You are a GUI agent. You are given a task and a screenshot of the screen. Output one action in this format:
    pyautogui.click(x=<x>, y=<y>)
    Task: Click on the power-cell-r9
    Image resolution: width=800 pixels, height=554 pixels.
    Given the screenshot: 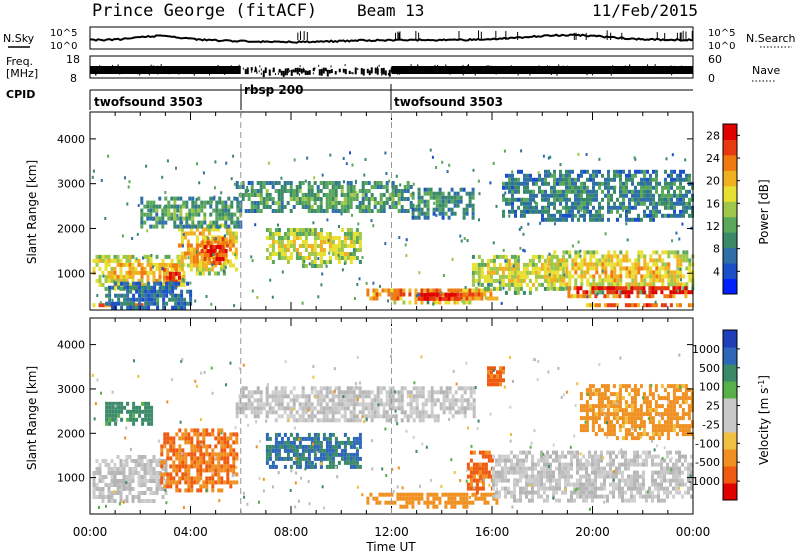 What is the action you would take?
    pyautogui.click(x=434, y=298)
    